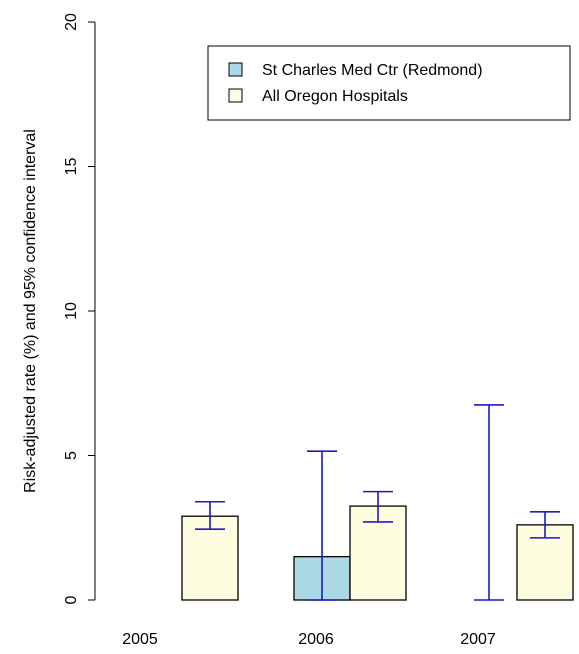 Image resolution: width=579 pixels, height=654 pixels. I want to click on legend-label-st-charles: St Charles Med Ctr (Redmond), so click(372, 70).